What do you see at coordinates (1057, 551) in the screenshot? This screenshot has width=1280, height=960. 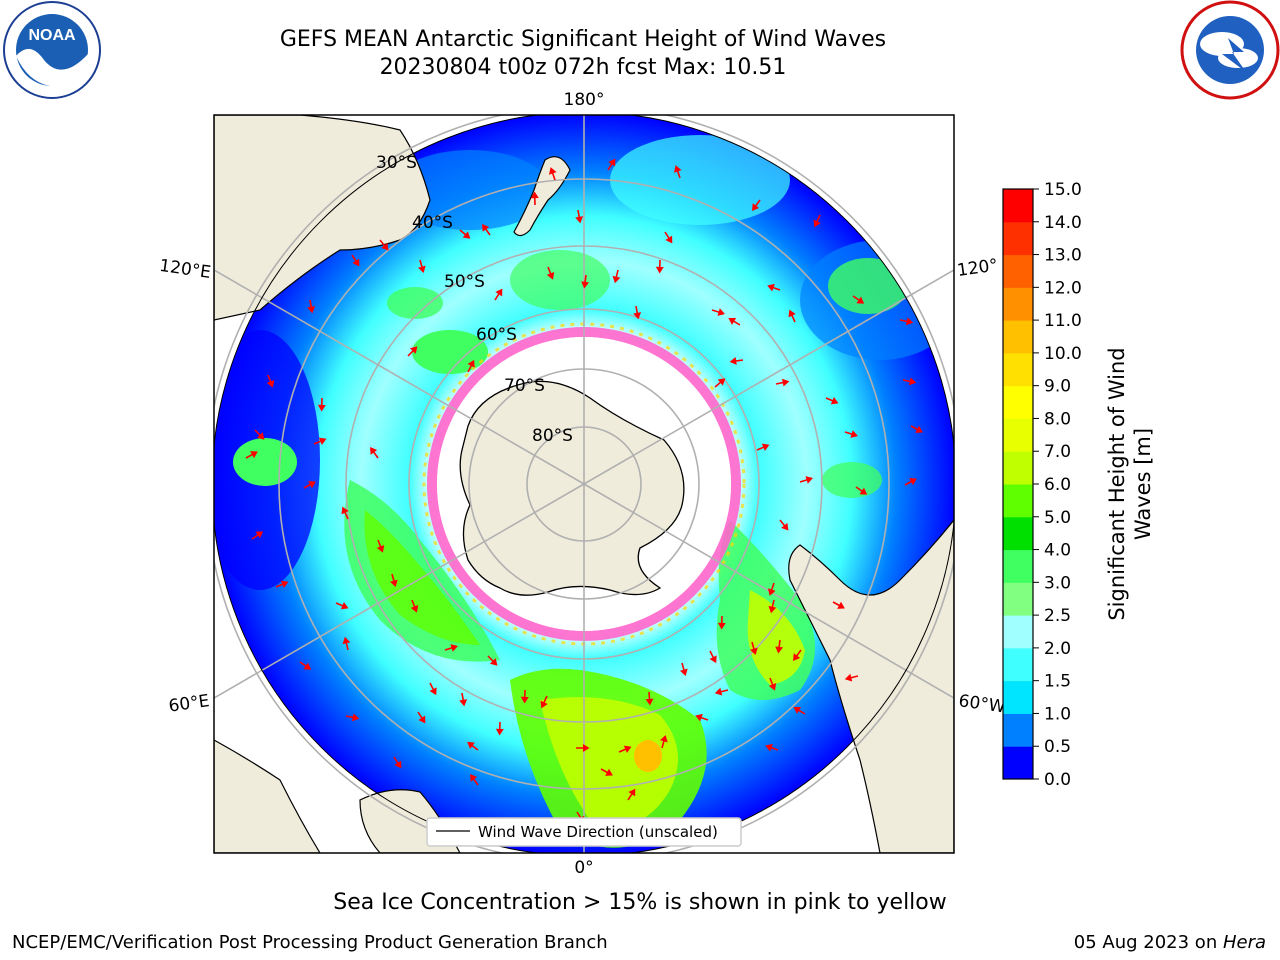 I see `colorbar-tick-label: 4.0` at bounding box center [1057, 551].